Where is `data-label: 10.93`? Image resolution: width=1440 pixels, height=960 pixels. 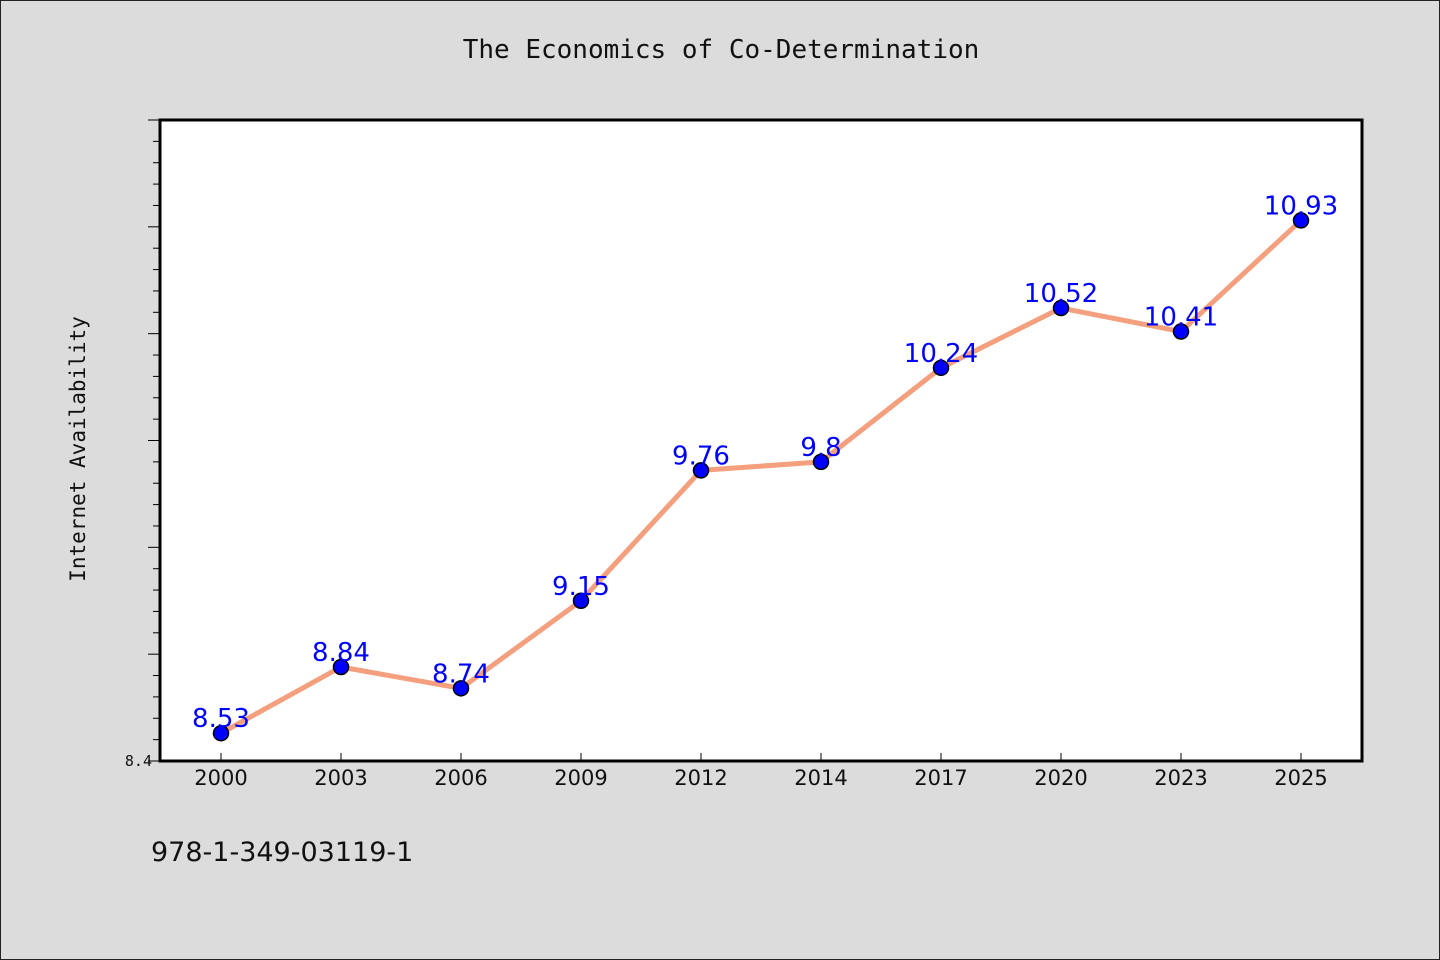
data-label: 10.93 is located at coordinates (1301, 206).